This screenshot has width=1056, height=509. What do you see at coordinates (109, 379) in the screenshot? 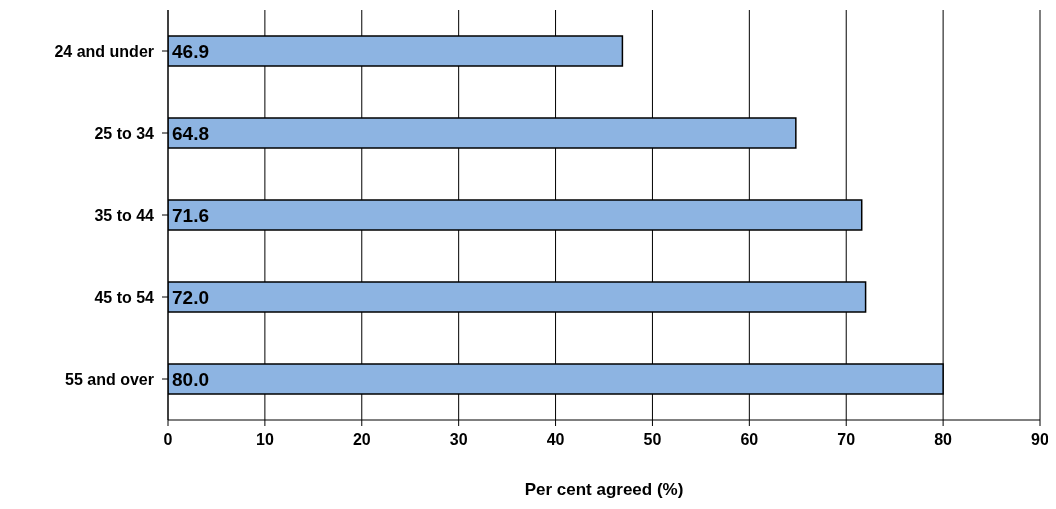
I see `y-tick-label: 55 and over` at bounding box center [109, 379].